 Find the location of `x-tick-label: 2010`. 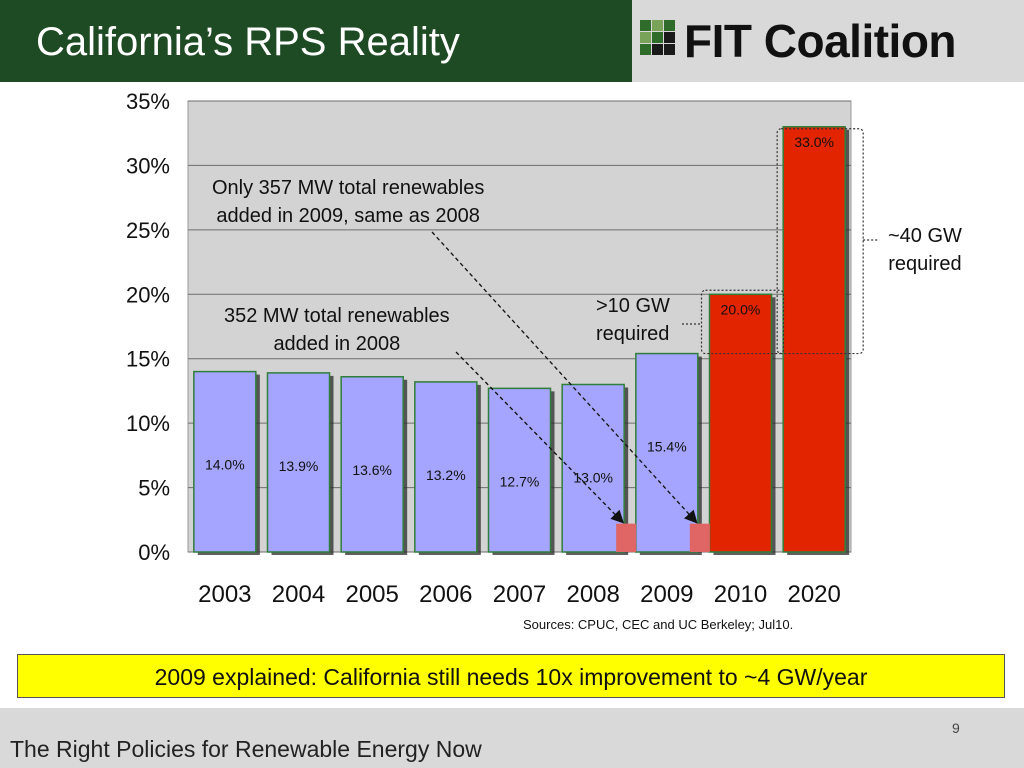

x-tick-label: 2010 is located at coordinates (740, 594).